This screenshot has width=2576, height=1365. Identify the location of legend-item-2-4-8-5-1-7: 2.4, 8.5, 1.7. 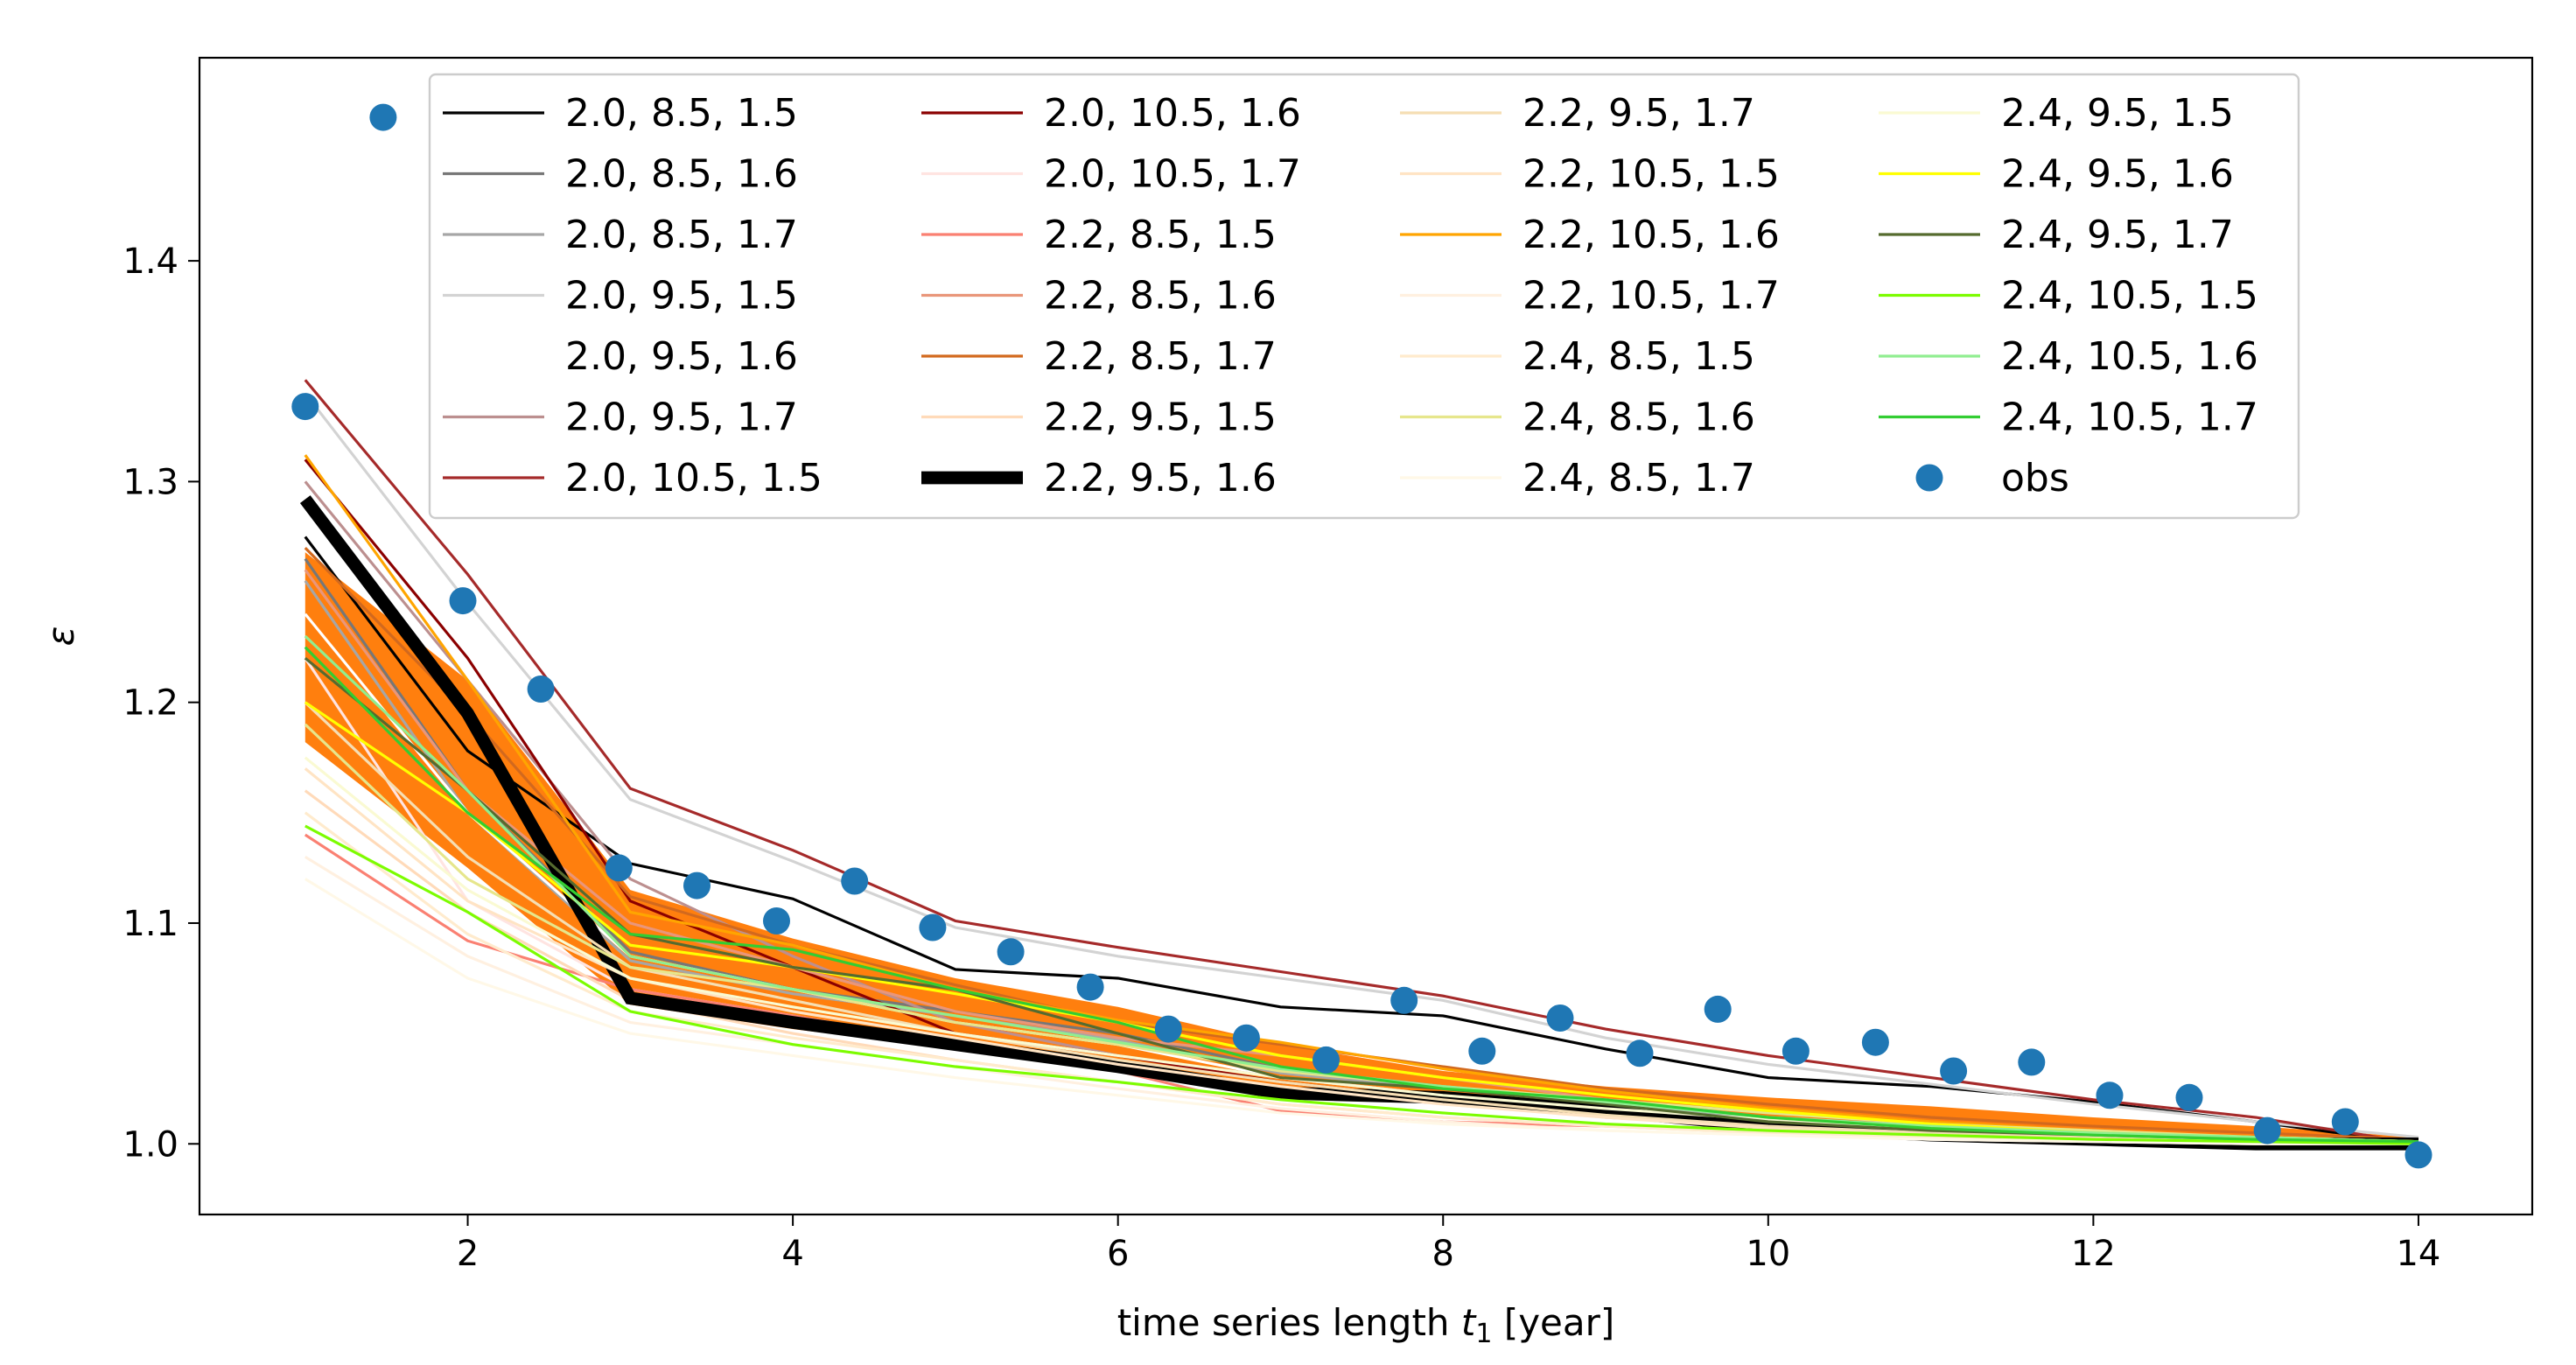
(1577, 478).